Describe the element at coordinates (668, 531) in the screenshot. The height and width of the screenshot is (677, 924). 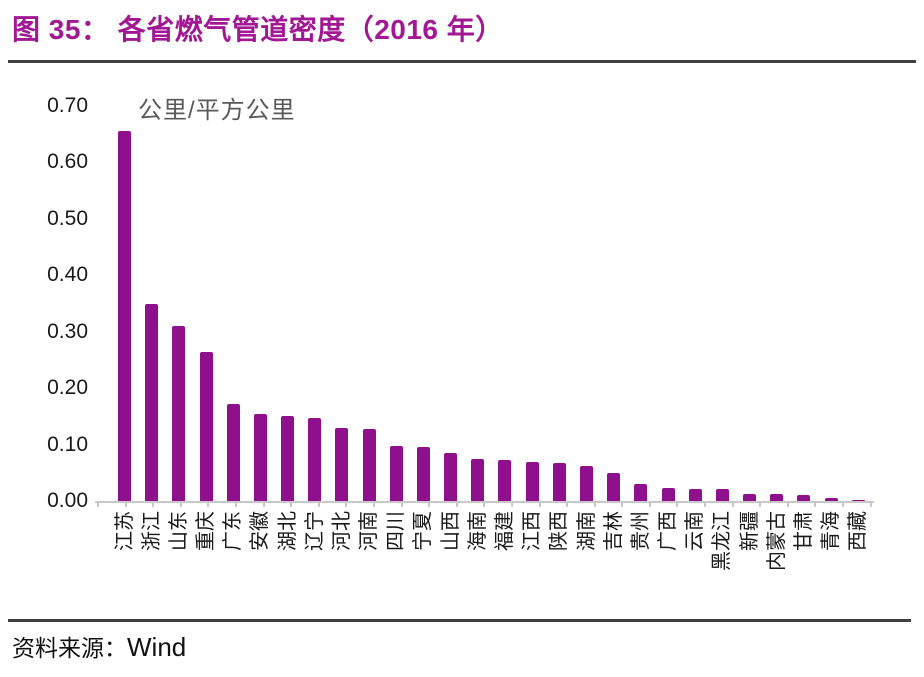
I see `x-axis-label-text: 广西` at that location.